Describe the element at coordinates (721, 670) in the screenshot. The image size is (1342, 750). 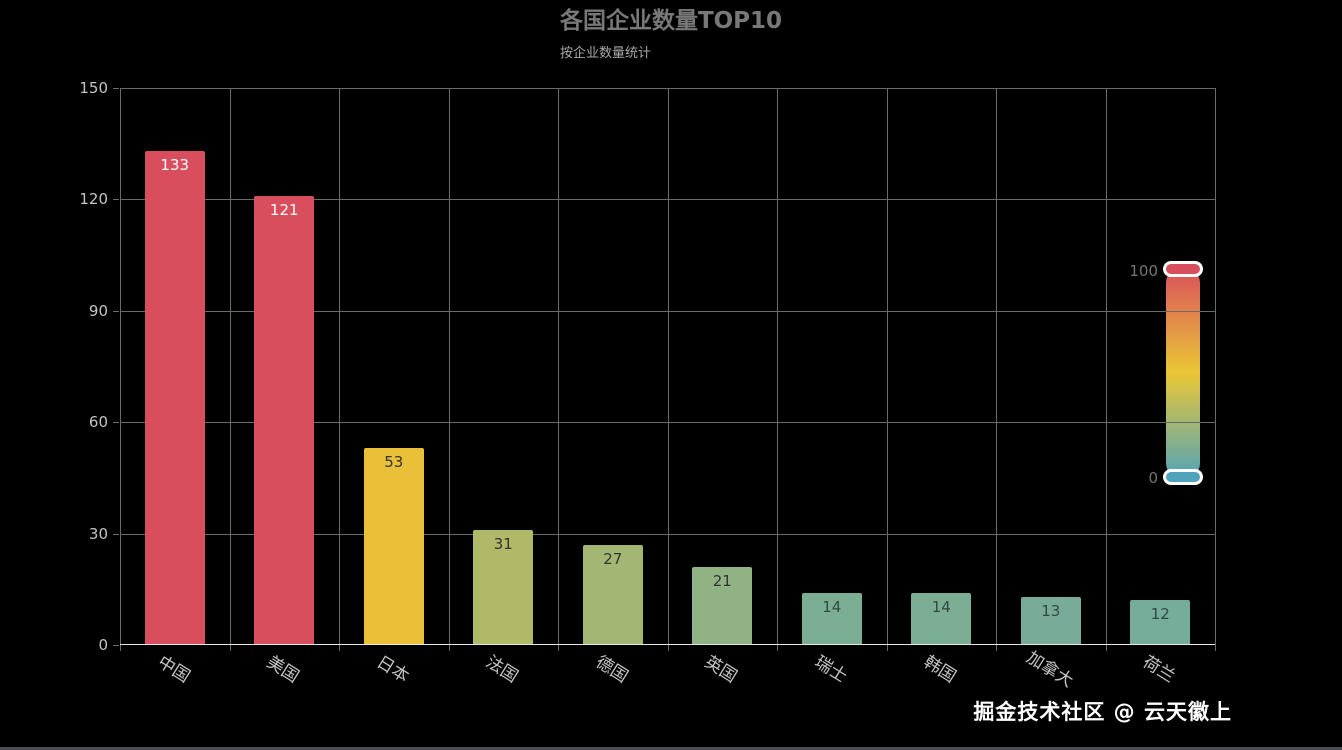
I see `x-axis-label-text: 英国` at that location.